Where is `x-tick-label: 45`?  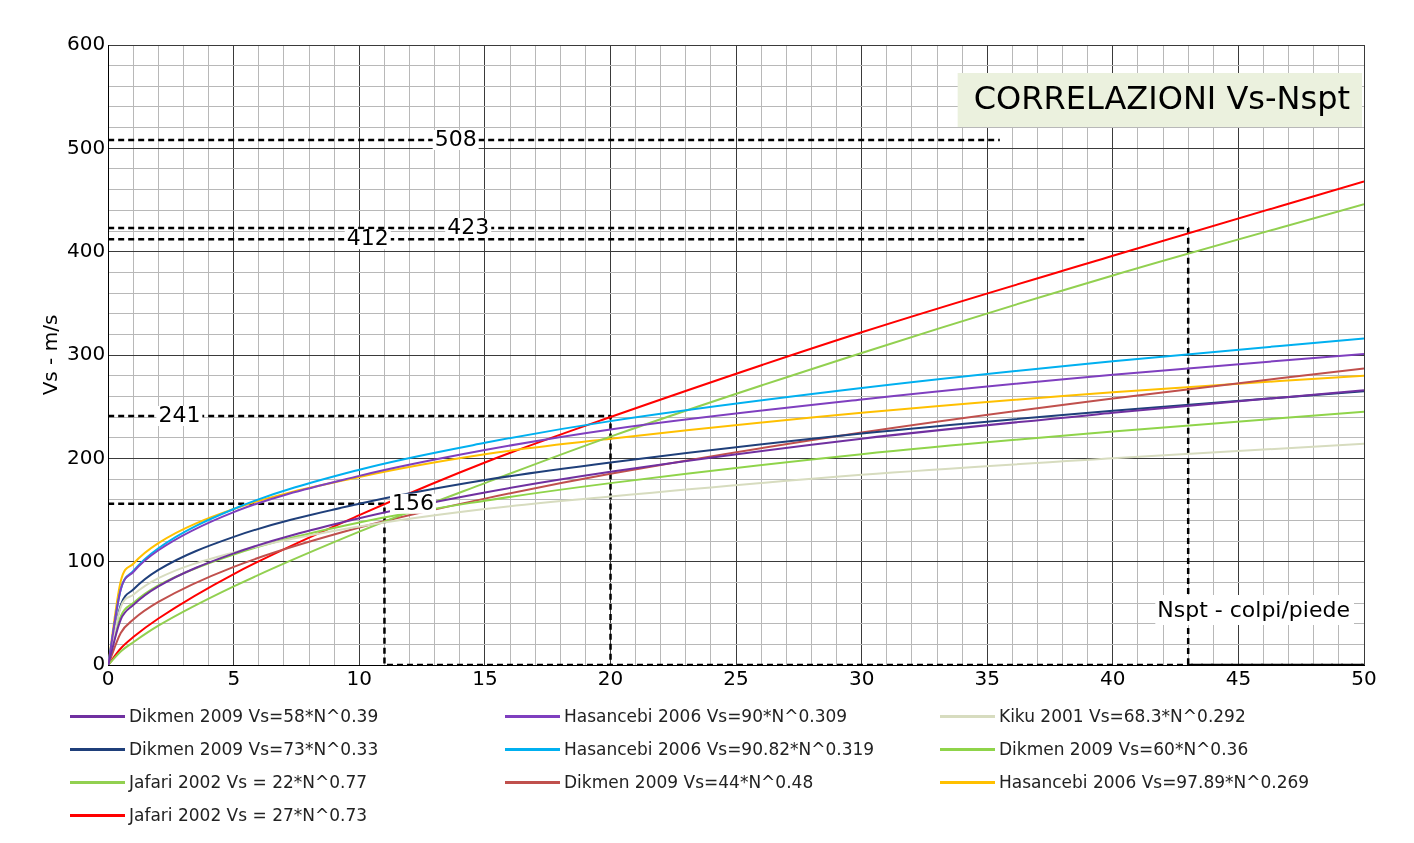
x-tick-label: 45 is located at coordinates (1238, 678).